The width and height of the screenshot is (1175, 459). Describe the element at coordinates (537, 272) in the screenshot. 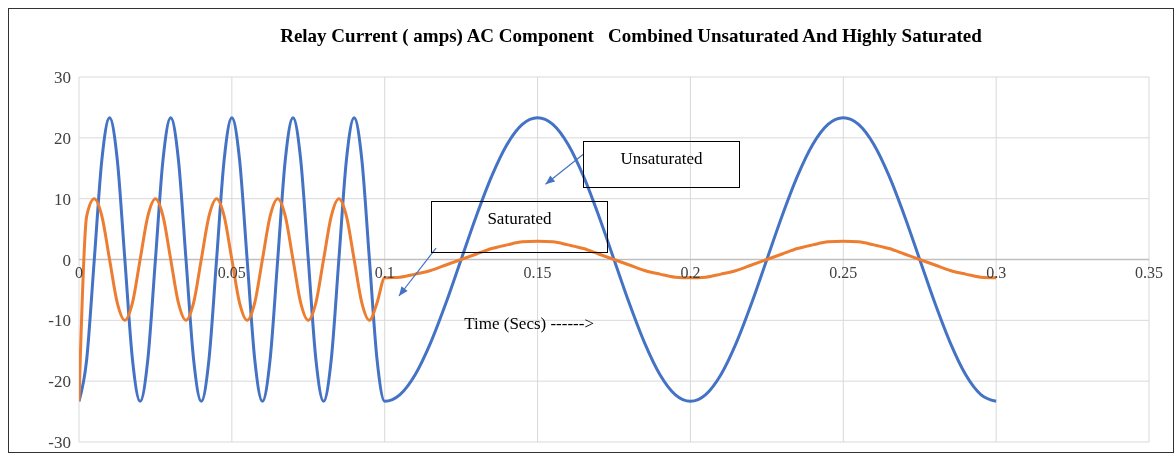

I see `x-tick-label: 0.15` at that location.